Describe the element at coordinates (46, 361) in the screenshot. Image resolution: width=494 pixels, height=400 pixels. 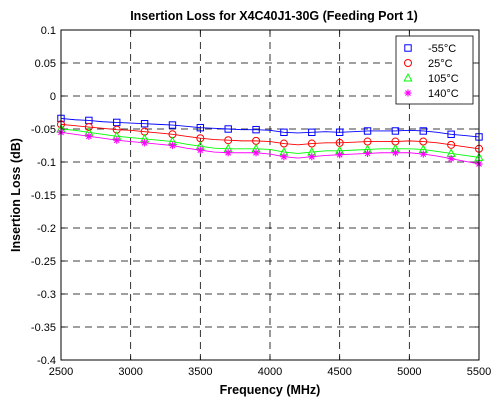
I see `y-tick-label: -0.4` at that location.